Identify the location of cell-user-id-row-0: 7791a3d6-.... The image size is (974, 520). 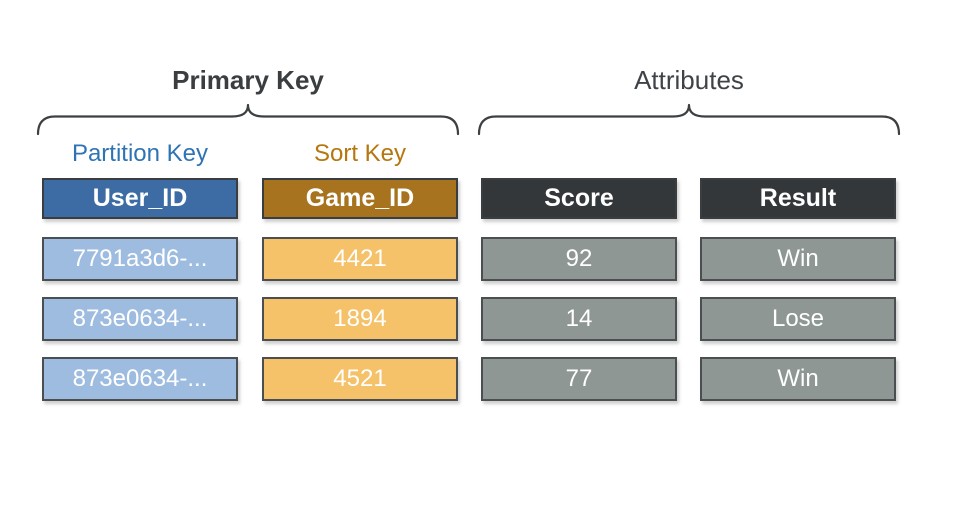
(140, 259).